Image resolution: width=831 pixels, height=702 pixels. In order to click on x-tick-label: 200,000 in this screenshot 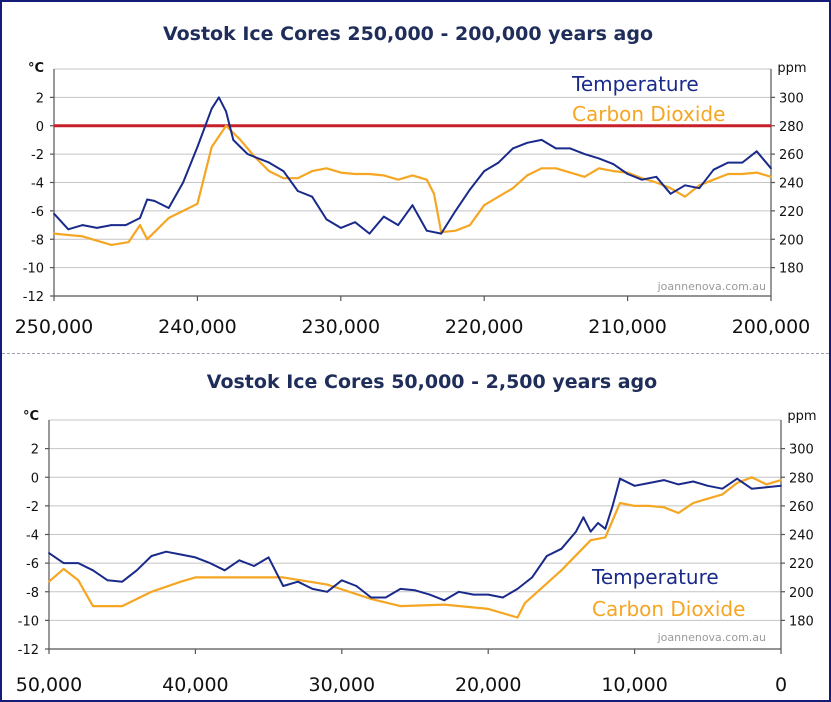, I will do `click(771, 327)`.